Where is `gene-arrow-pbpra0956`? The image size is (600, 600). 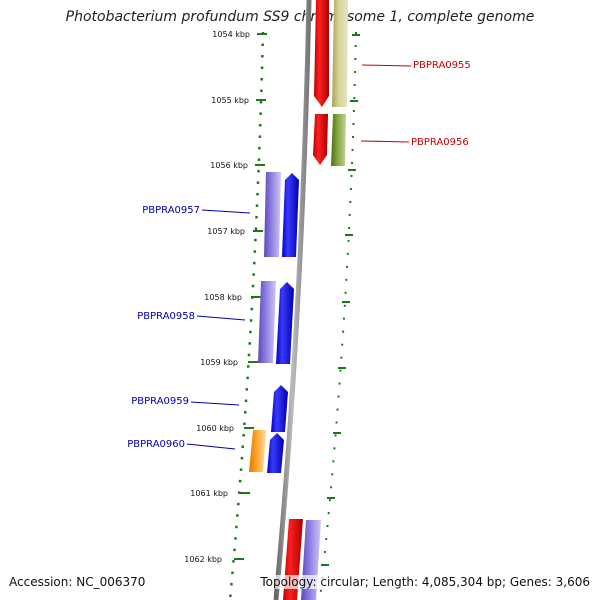 gene-arrow-pbpra0956 is located at coordinates (320, 139).